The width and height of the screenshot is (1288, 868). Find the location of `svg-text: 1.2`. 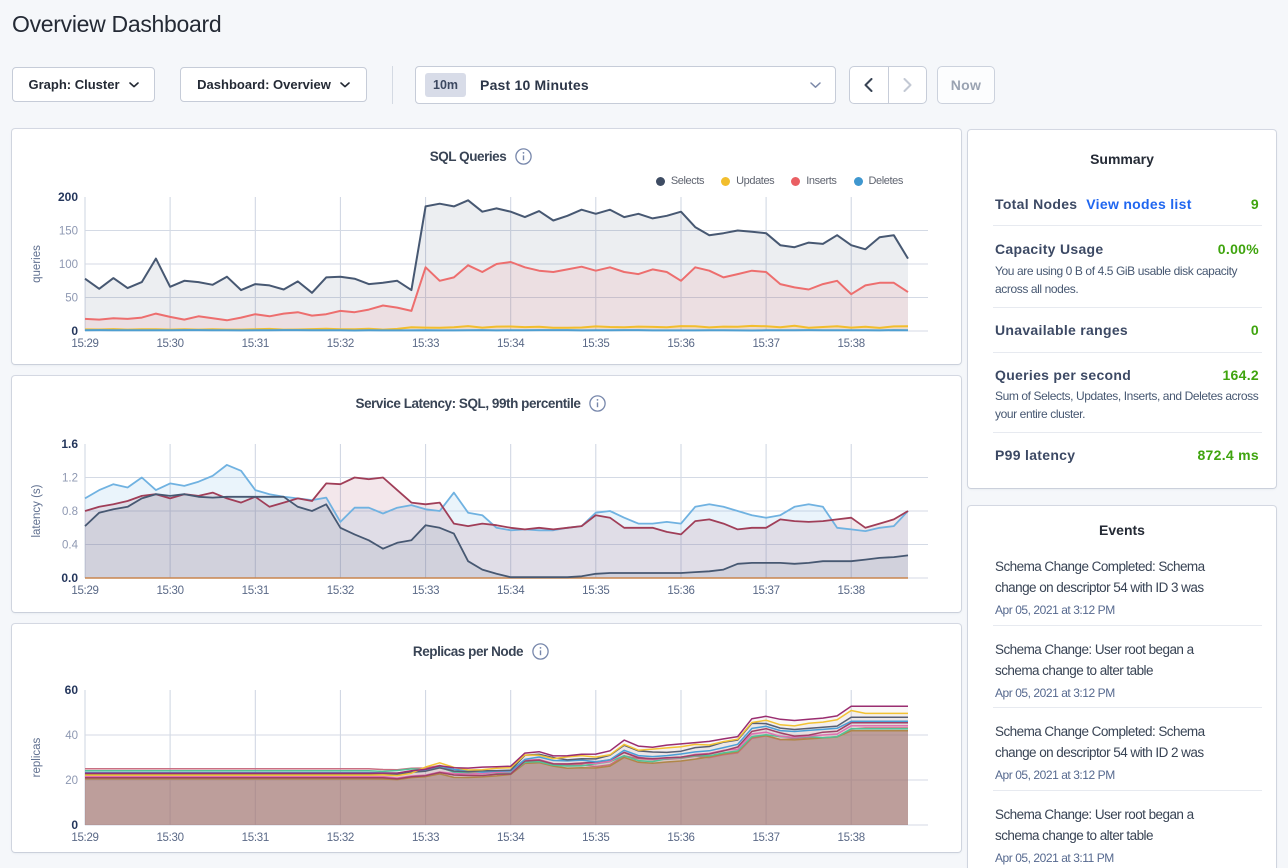

svg-text: 1.2 is located at coordinates (70, 479).